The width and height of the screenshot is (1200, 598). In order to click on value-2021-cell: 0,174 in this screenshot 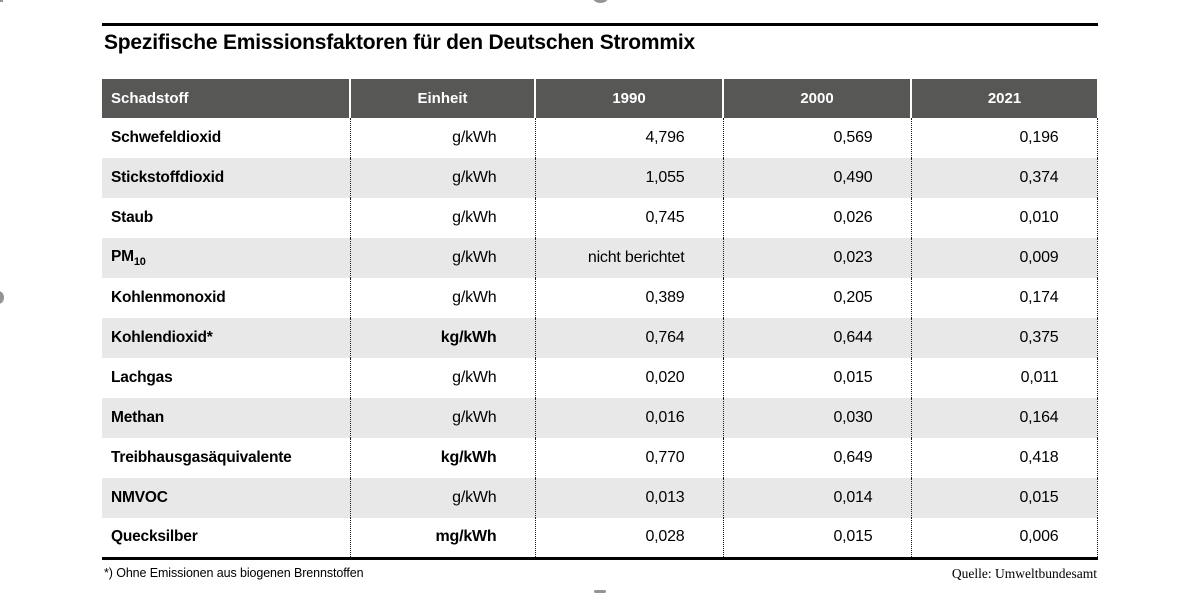, I will do `click(1004, 298)`.